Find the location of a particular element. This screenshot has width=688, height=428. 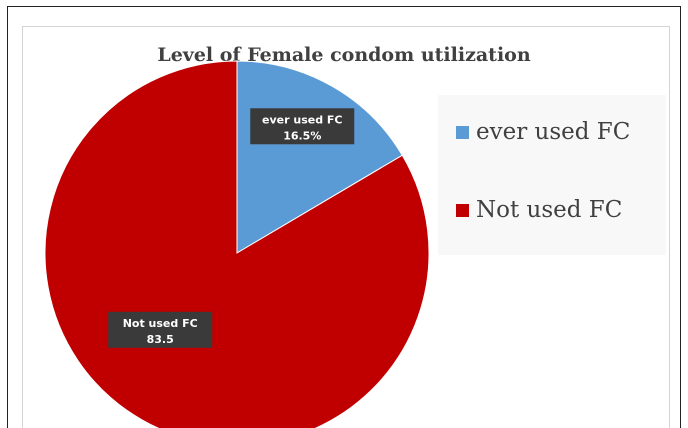

legend-swatch-not-used is located at coordinates (462, 210).